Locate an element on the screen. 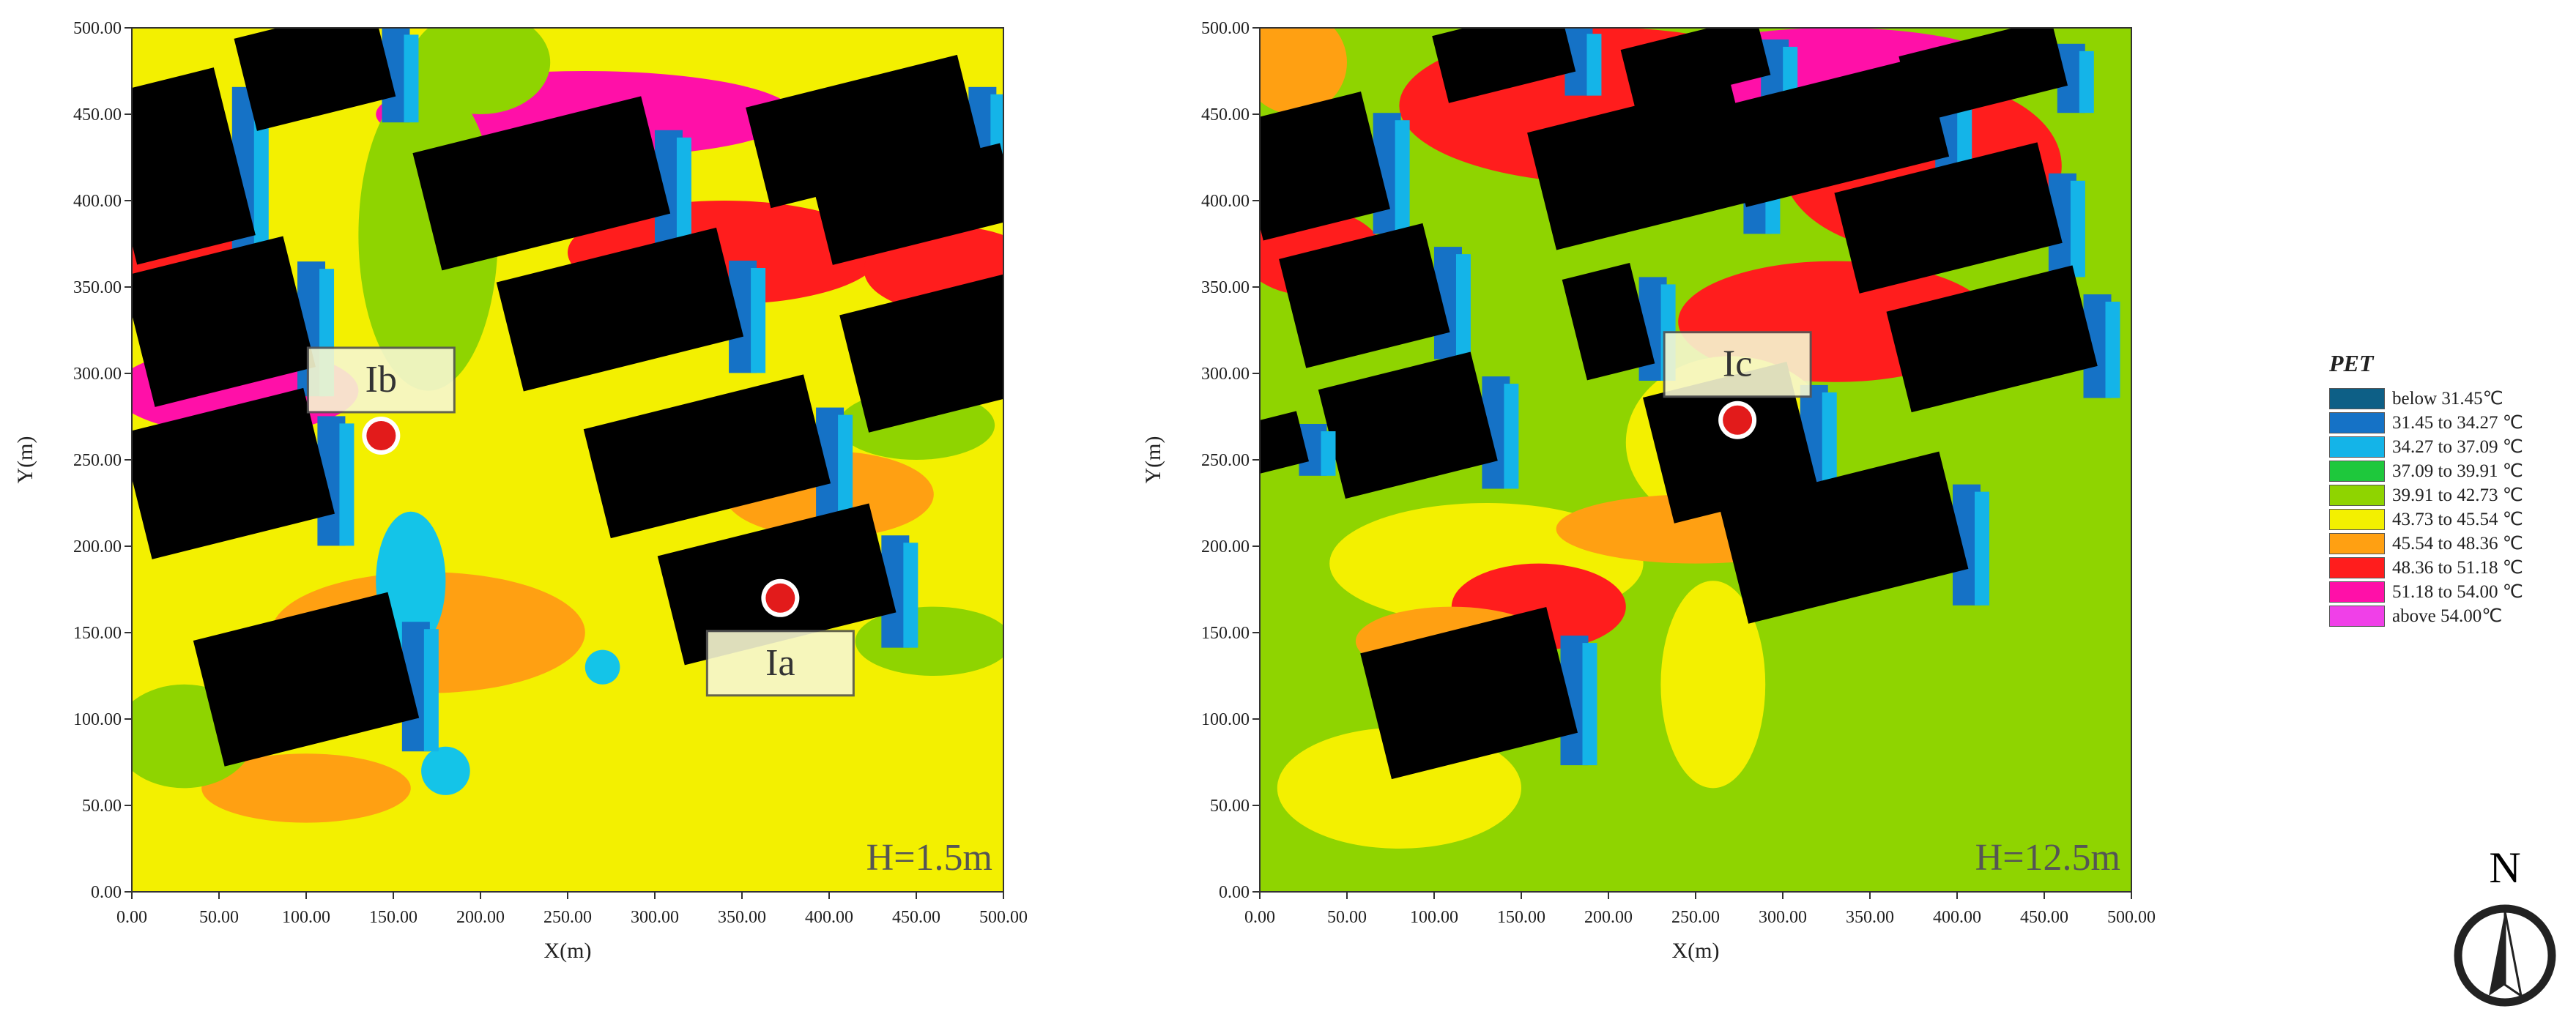 This screenshot has height=1028, width=2576. point-label: Ia is located at coordinates (780, 663).